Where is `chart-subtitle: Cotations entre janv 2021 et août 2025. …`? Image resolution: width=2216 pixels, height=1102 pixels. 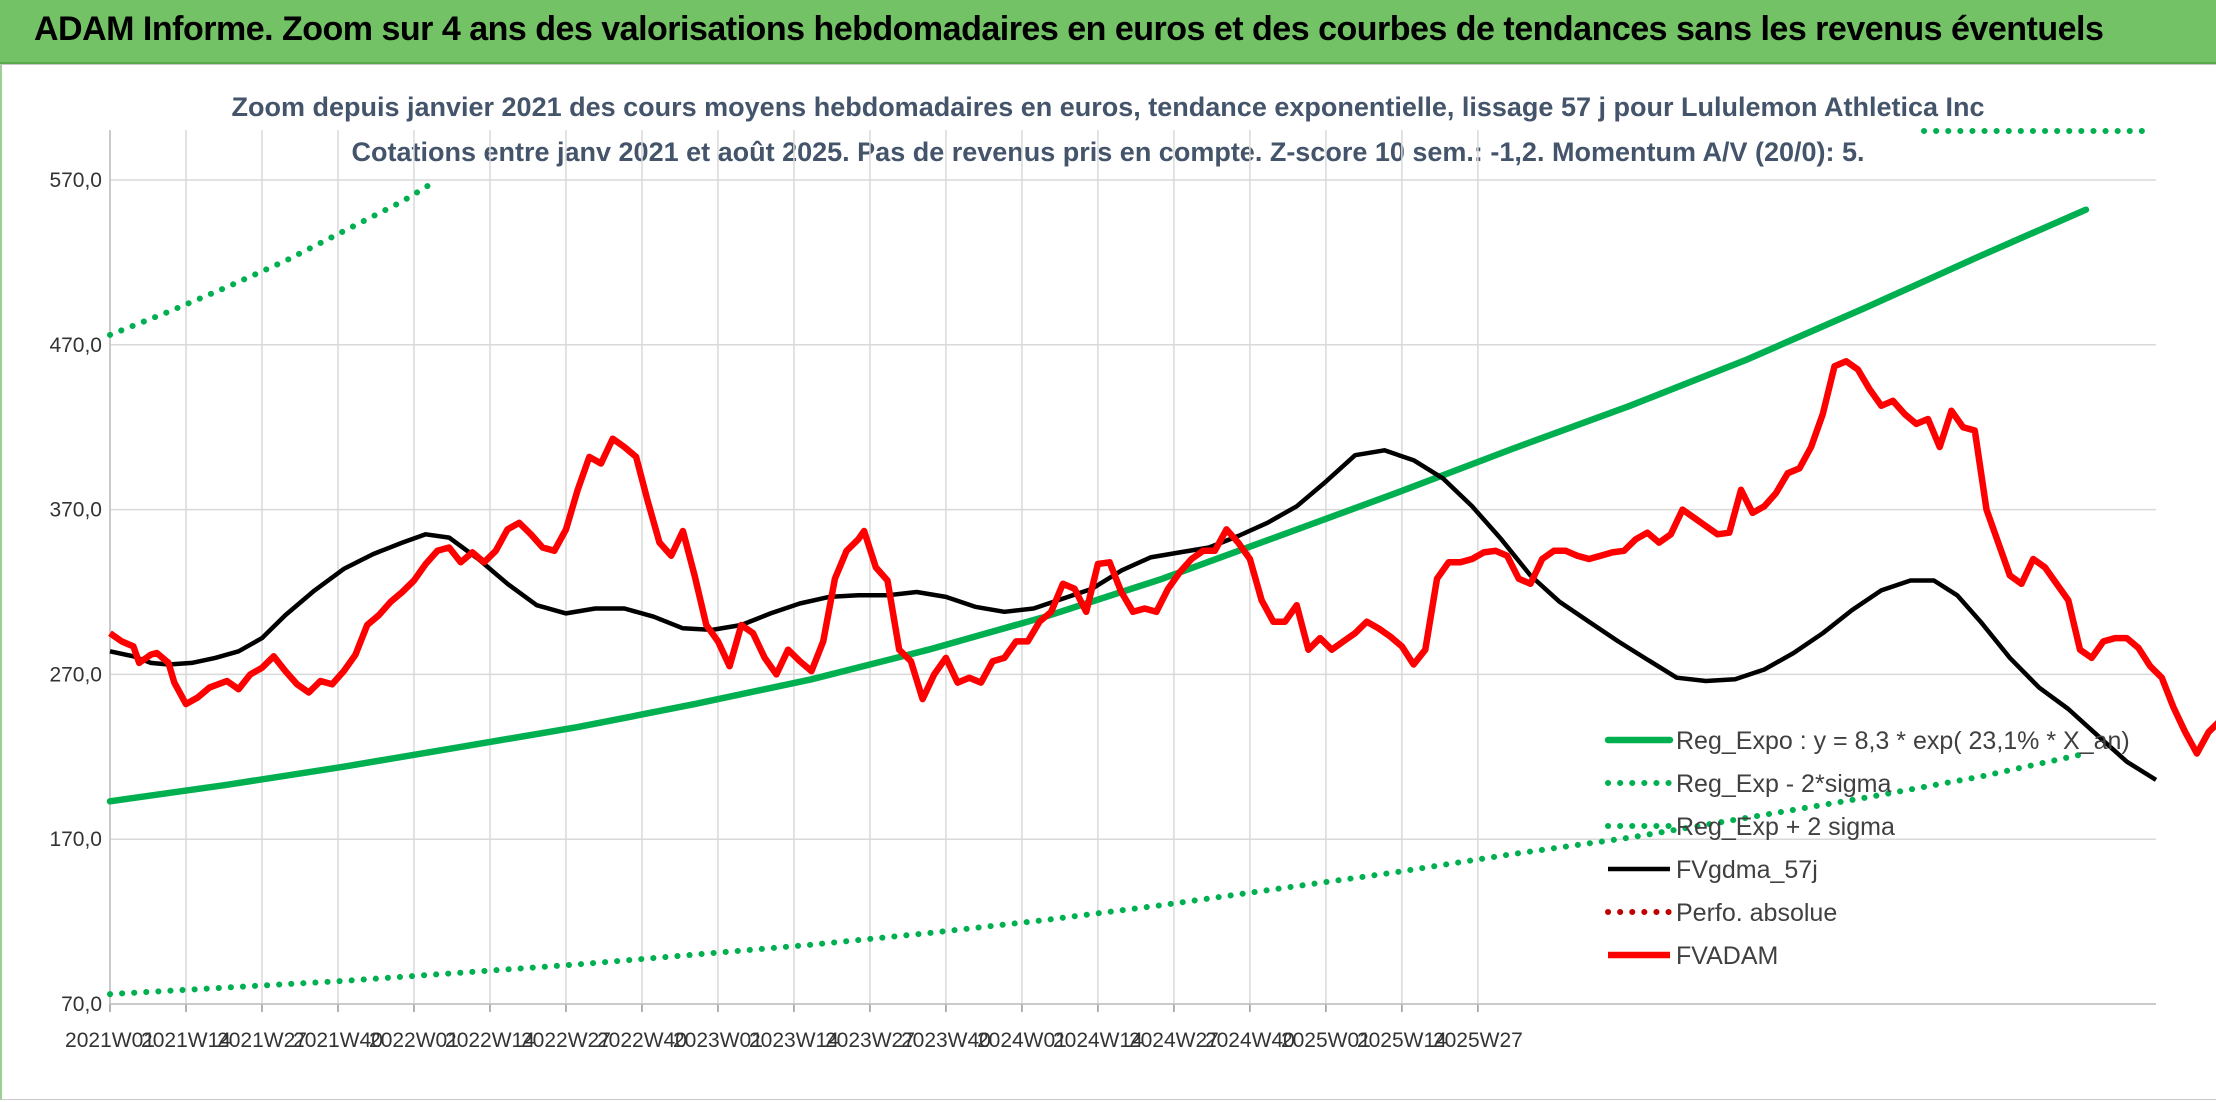 chart-subtitle: Cotations entre janv 2021 et août 2025. … is located at coordinates (1108, 152).